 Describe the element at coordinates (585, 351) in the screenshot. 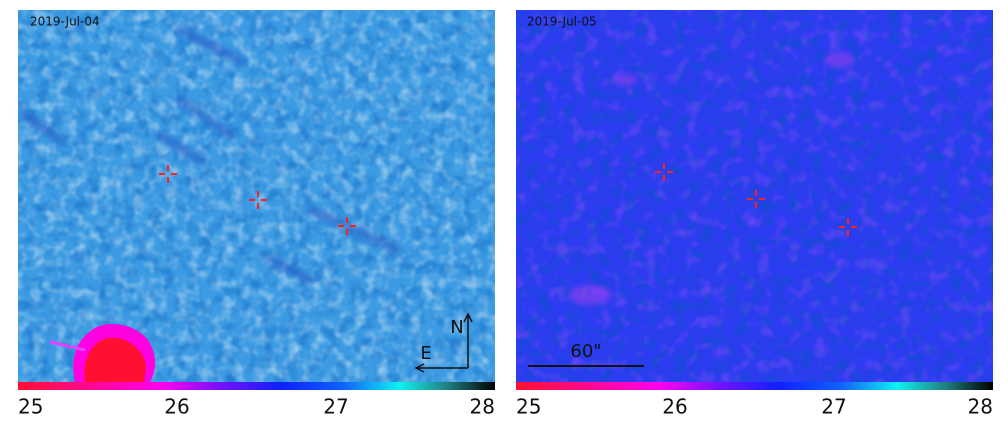

I see `scale-bar-label: 60"` at that location.